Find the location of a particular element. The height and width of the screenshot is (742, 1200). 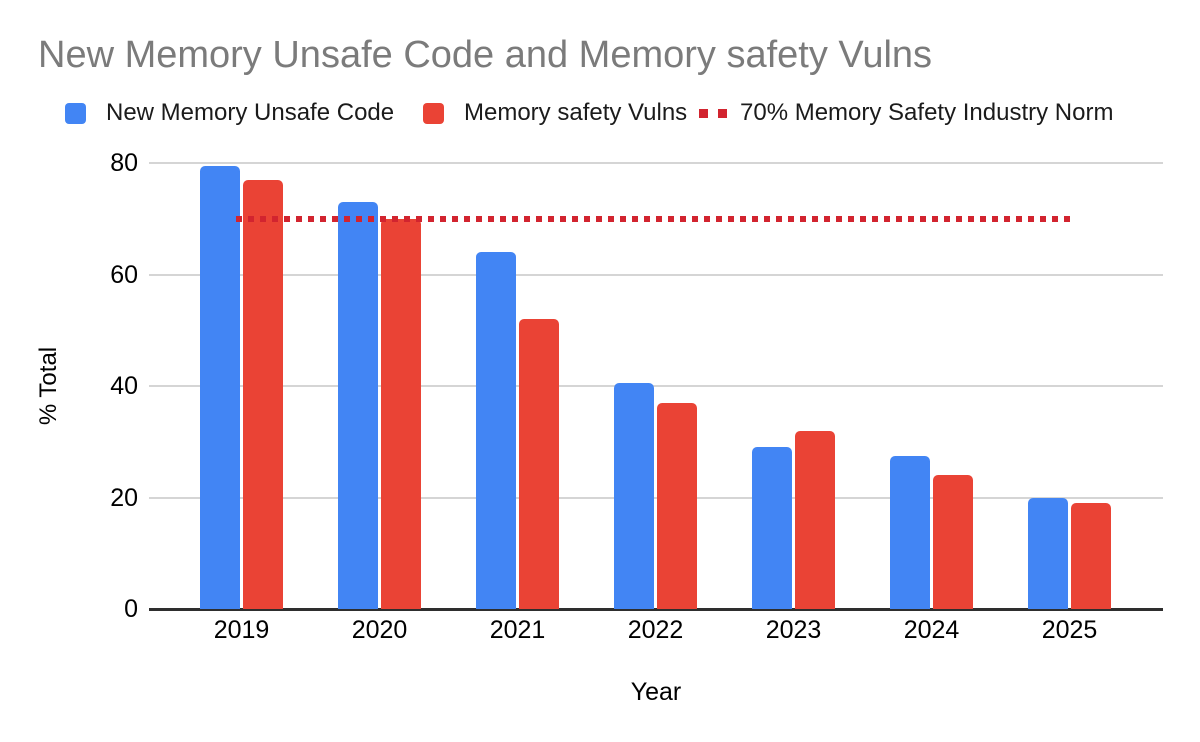

legend-item-memory-safety-vulns: Memory safety Vulns is located at coordinates (555, 113).